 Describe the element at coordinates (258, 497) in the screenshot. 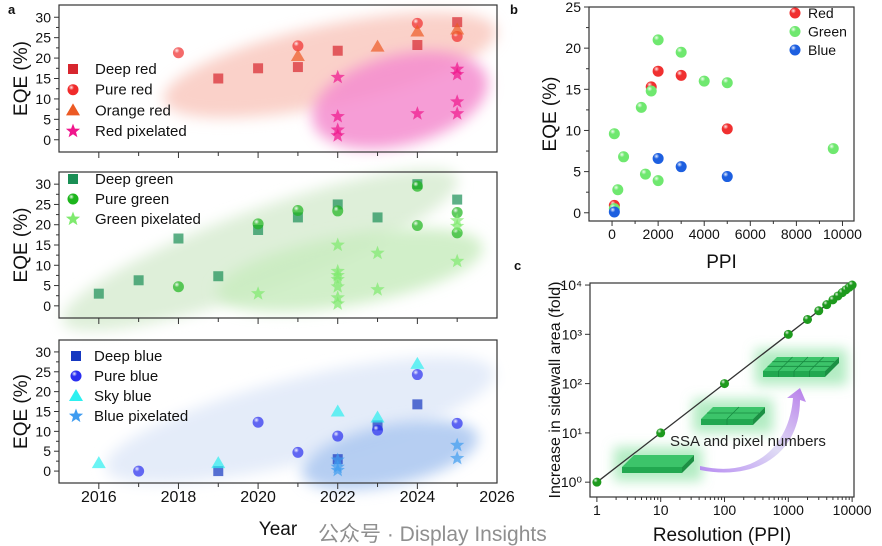

I see `x-tick-label: 2020` at that location.